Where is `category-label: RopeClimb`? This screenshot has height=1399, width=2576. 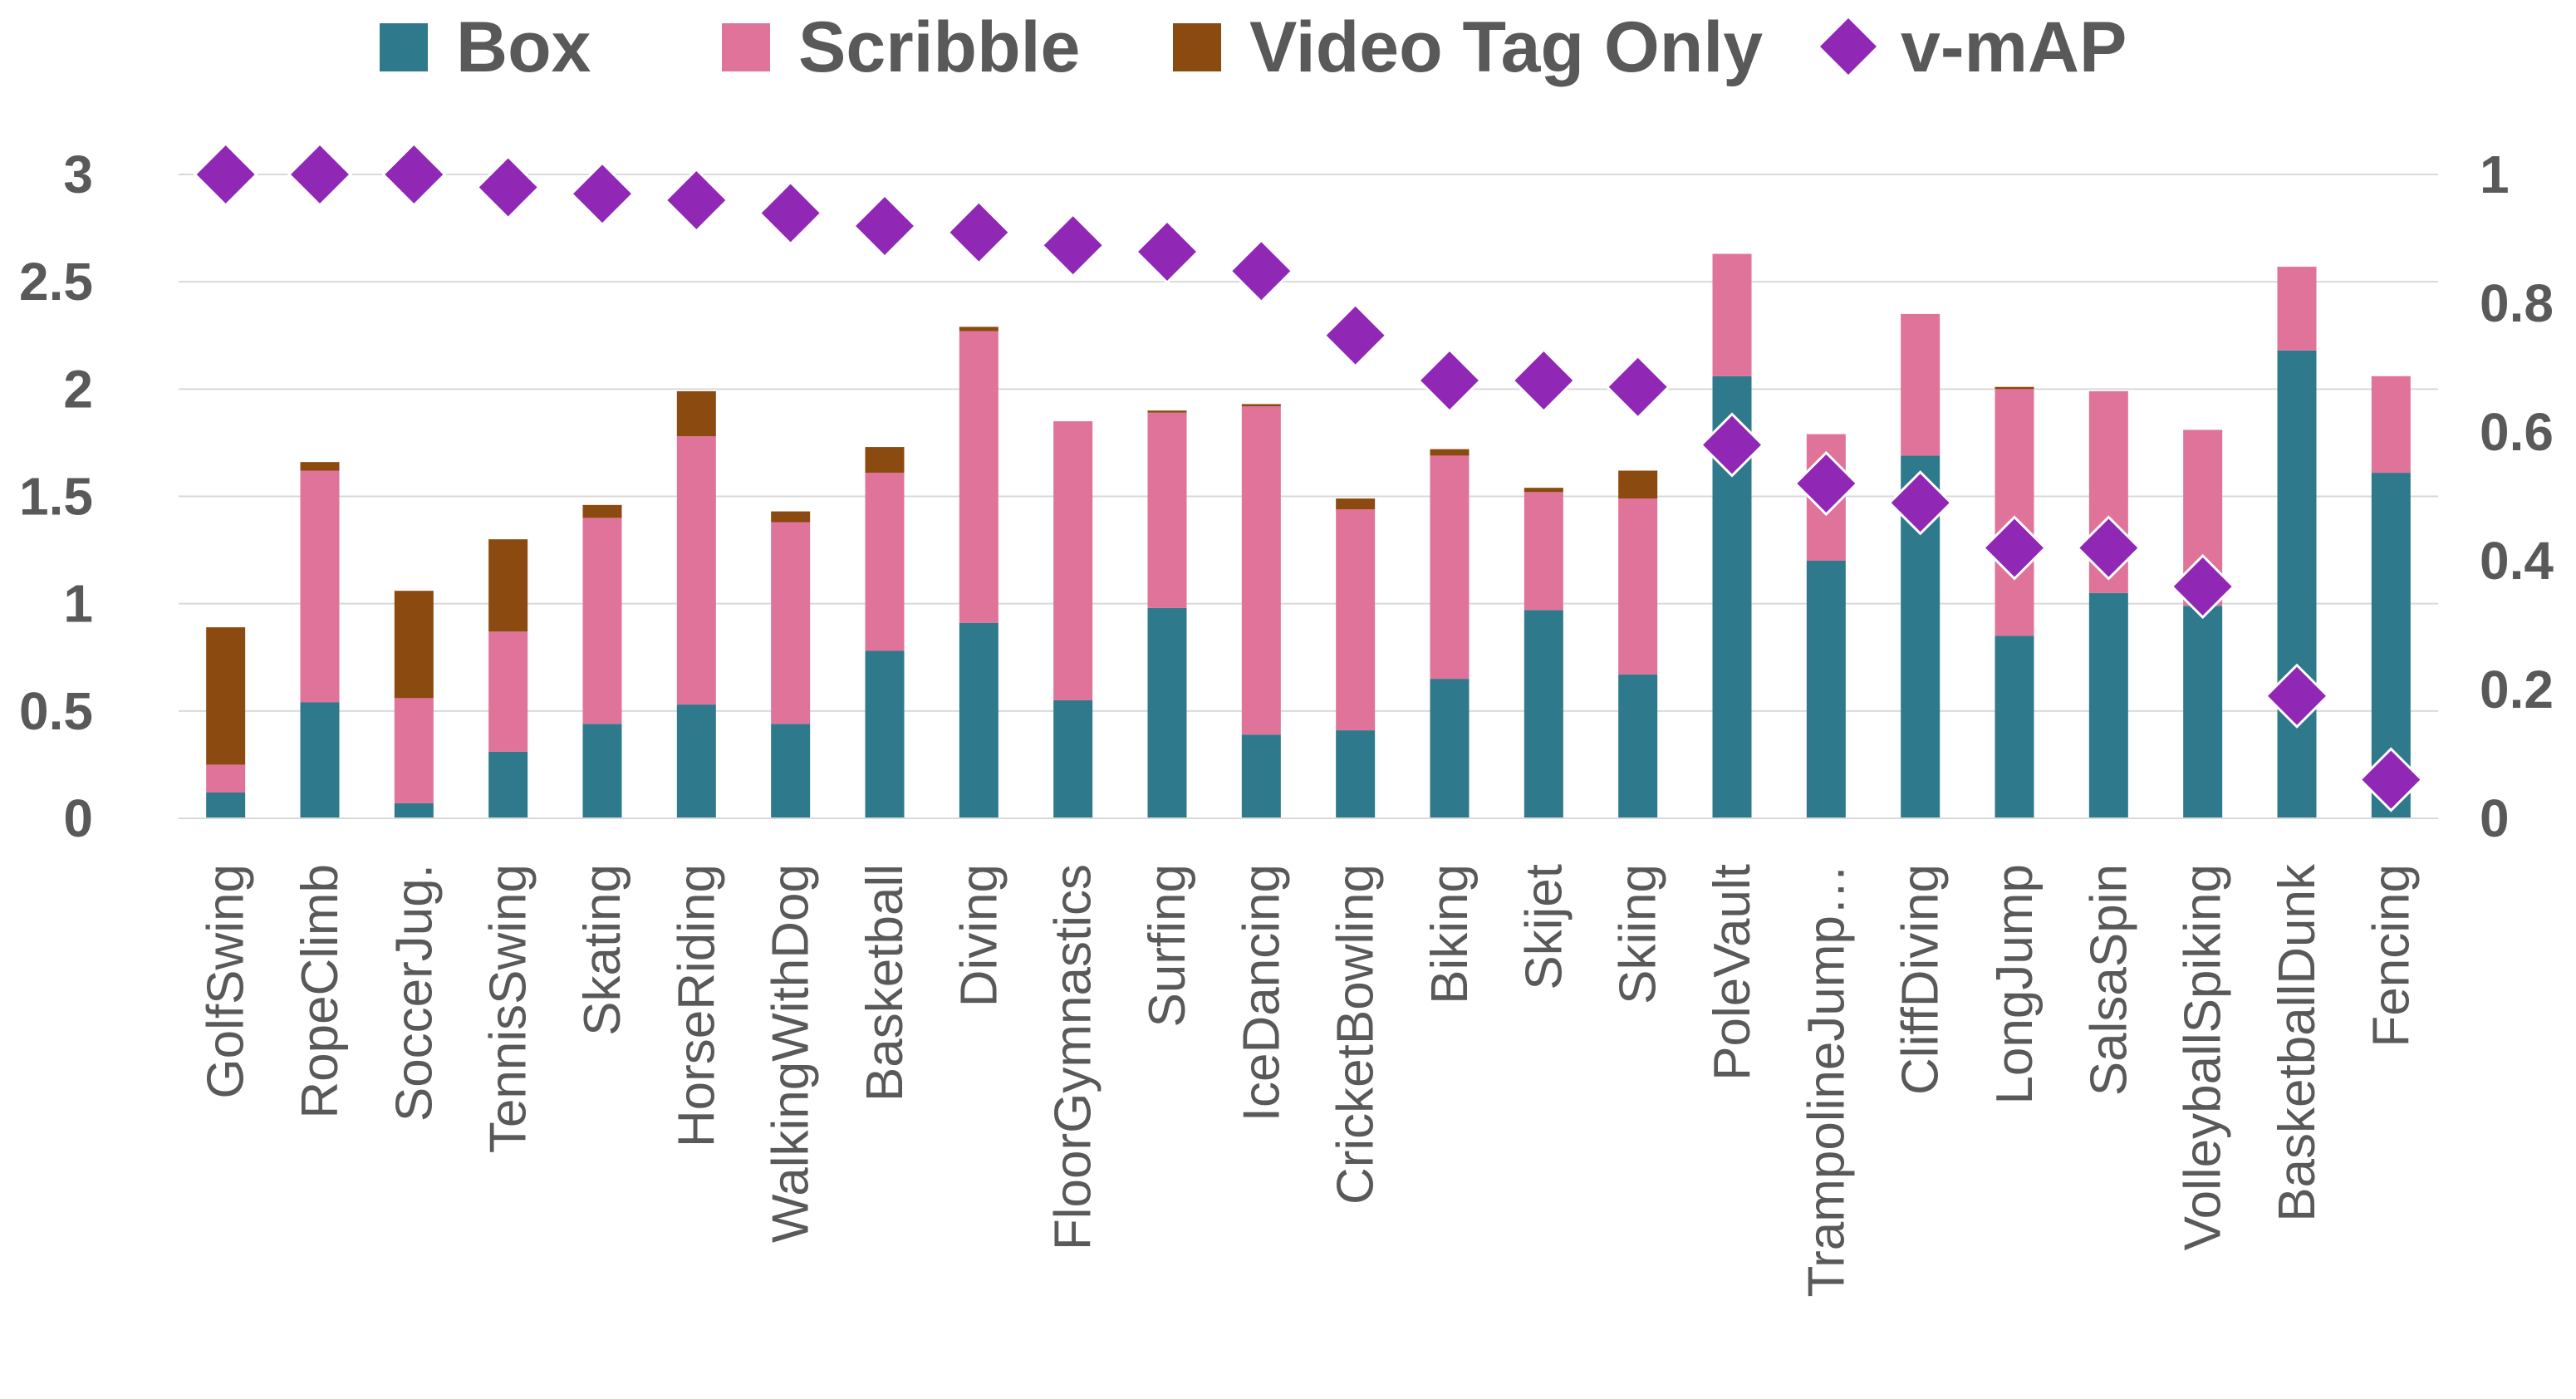 category-label: RopeClimb is located at coordinates (320, 992).